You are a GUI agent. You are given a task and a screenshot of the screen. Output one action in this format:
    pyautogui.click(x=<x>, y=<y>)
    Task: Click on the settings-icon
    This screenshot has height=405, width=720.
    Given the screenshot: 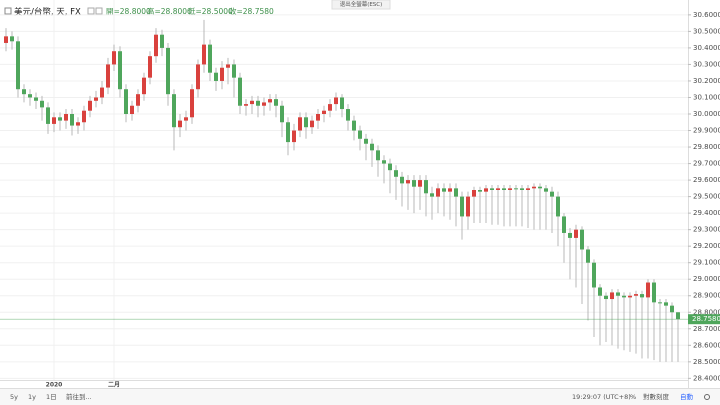 What is the action you would take?
    pyautogui.click(x=707, y=397)
    